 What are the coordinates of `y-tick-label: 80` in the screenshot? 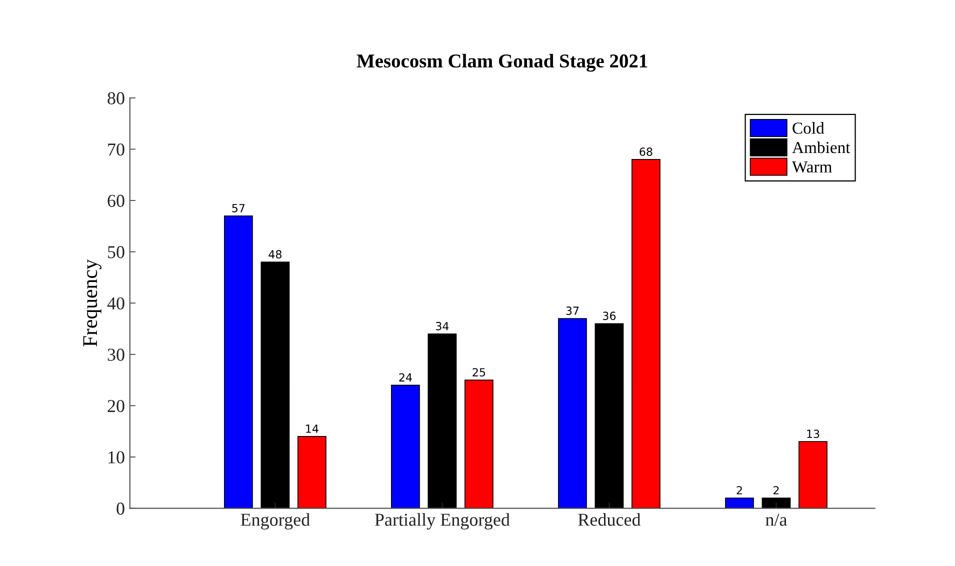 It's located at (116, 98).